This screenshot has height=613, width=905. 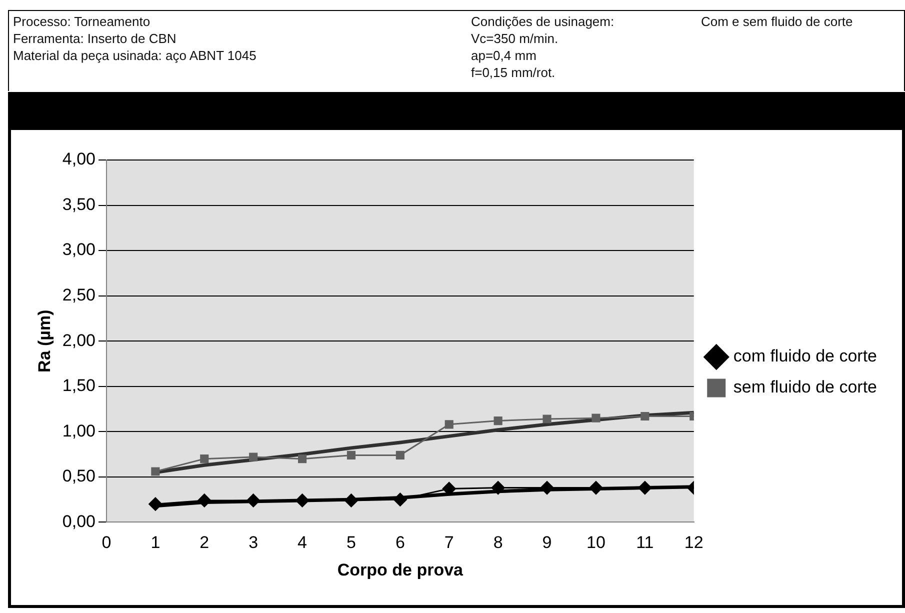 What do you see at coordinates (253, 542) in the screenshot?
I see `x-tick-label: 3` at bounding box center [253, 542].